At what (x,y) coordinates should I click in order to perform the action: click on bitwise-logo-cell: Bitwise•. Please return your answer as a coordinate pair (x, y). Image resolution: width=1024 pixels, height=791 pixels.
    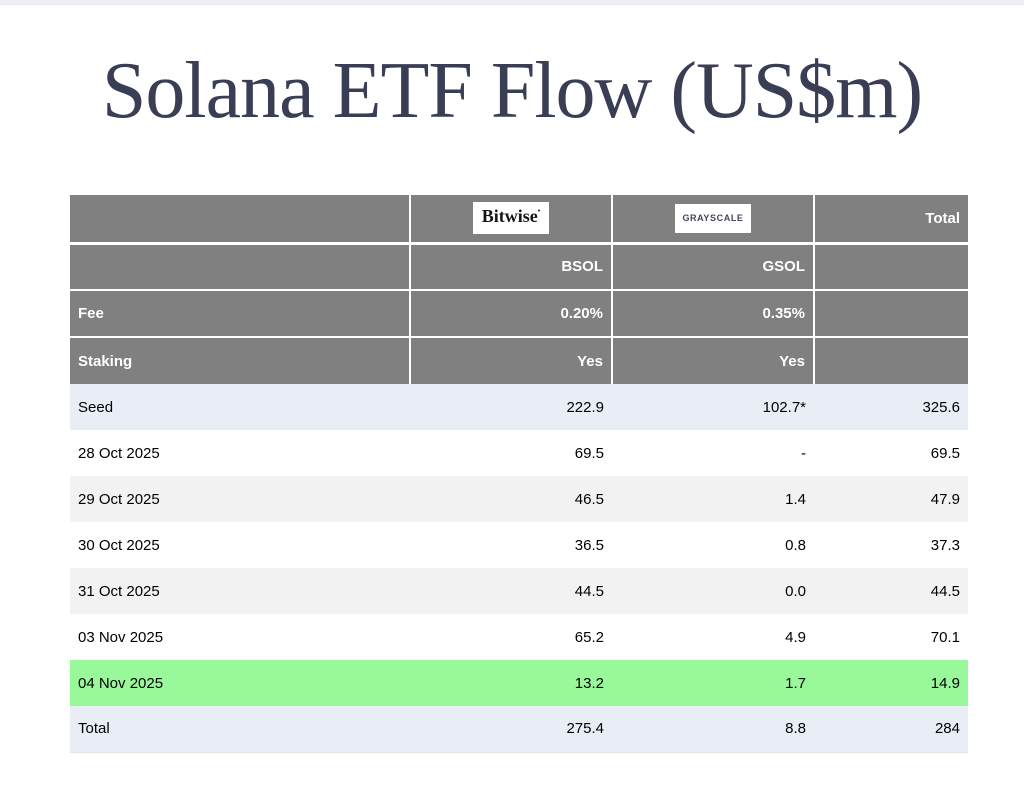
    Looking at the image, I should click on (511, 220).